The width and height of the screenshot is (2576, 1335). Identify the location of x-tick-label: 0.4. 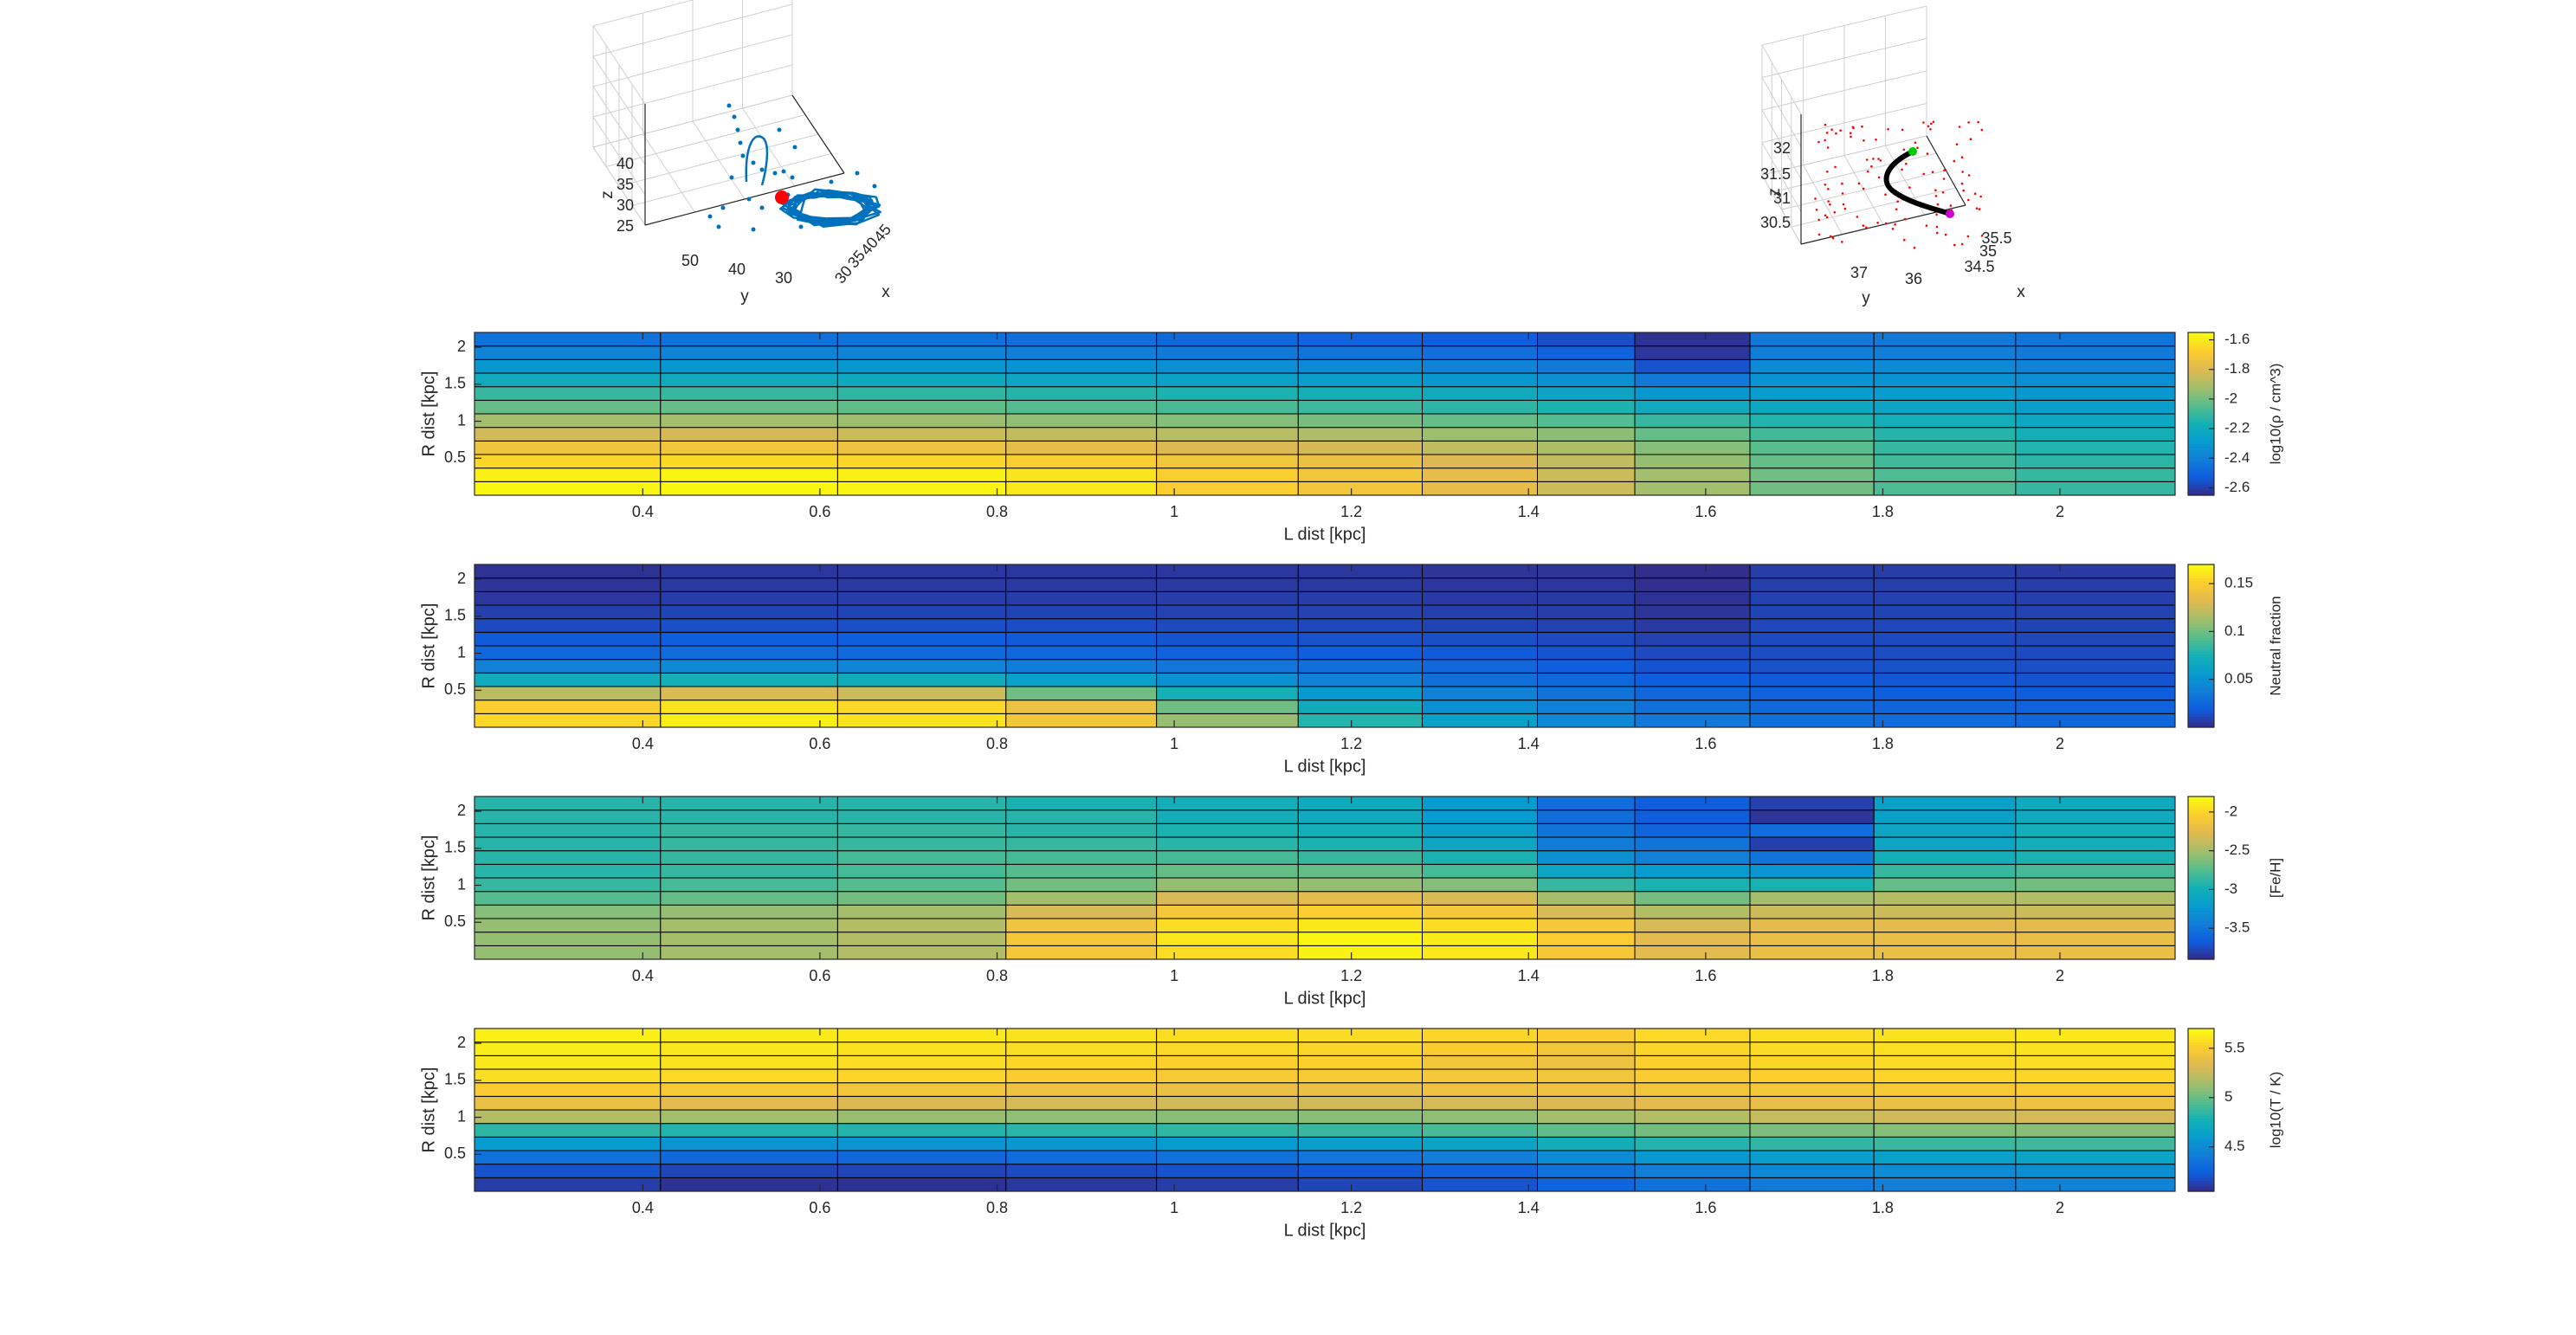
(643, 1207).